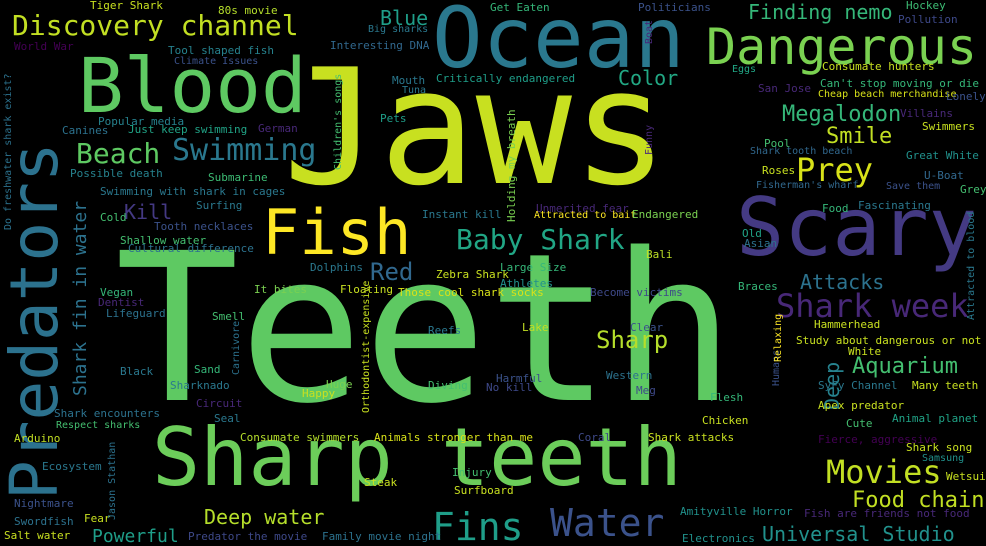 The width and height of the screenshot is (986, 546). I want to click on word-aquarium: Aquarium, so click(905, 366).